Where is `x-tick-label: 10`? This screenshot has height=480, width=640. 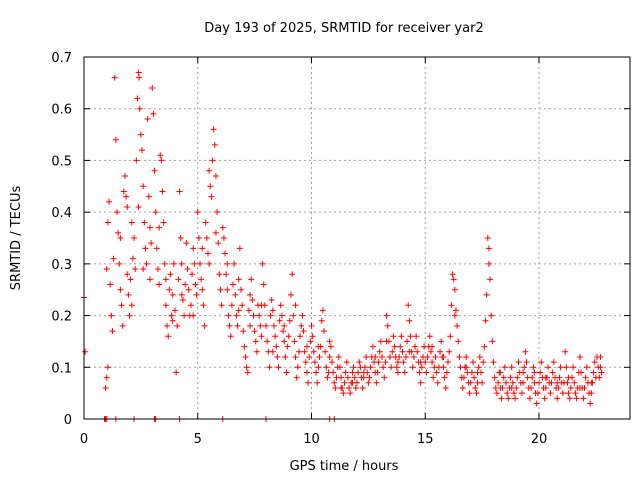
x-tick-label: 10 is located at coordinates (311, 439).